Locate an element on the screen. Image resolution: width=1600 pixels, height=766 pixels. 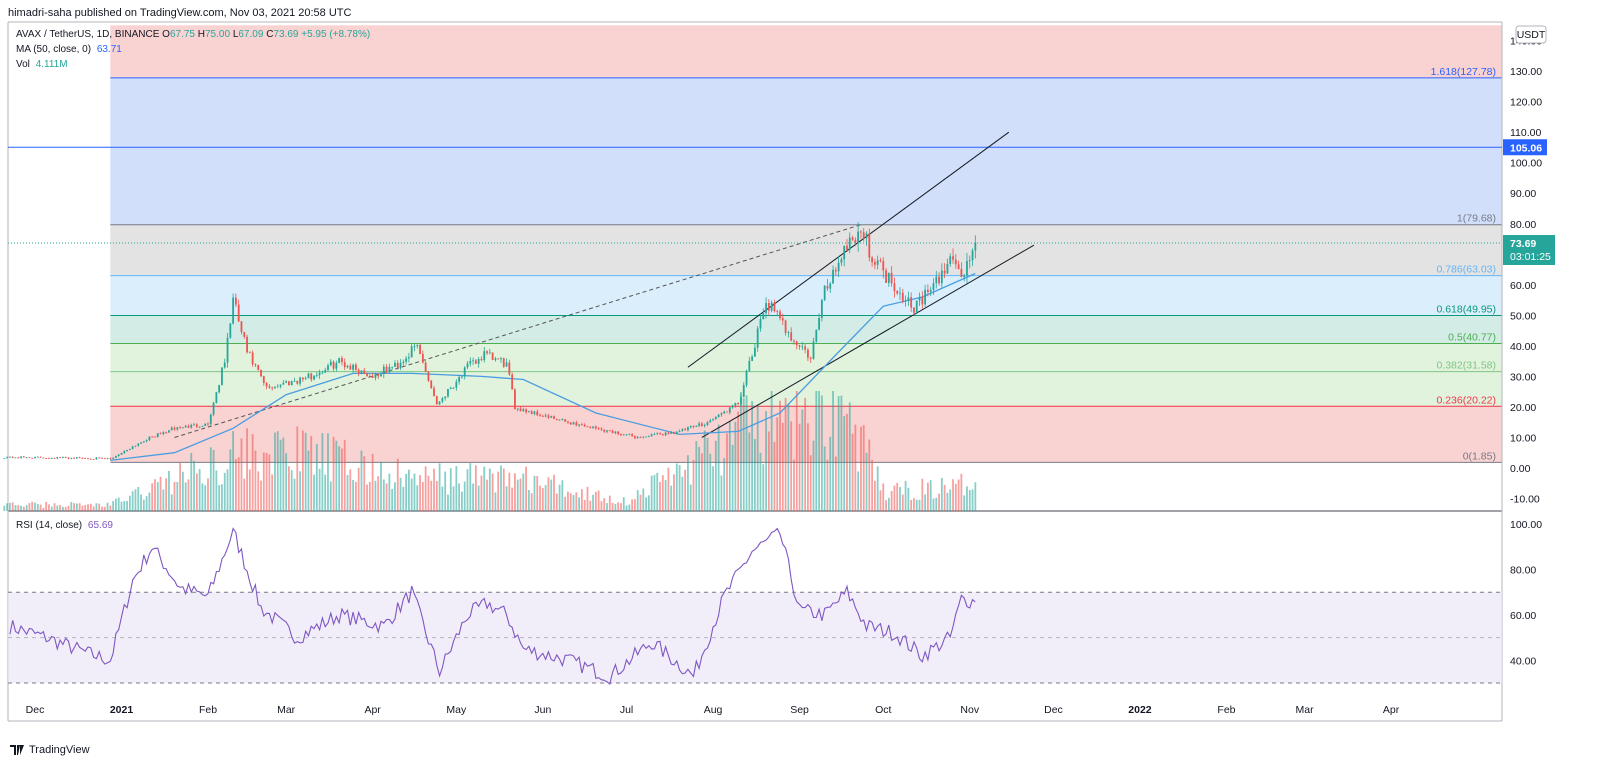
fib-label-0.5: 0.5(40.77) is located at coordinates (1472, 338).